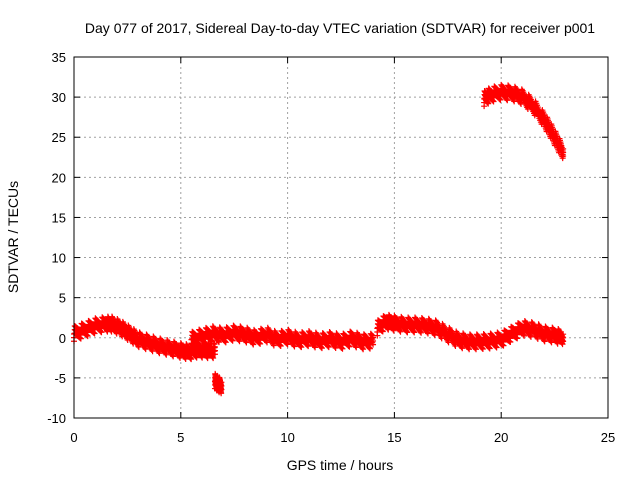  What do you see at coordinates (62, 298) in the screenshot?
I see `y-tick-label: 5` at bounding box center [62, 298].